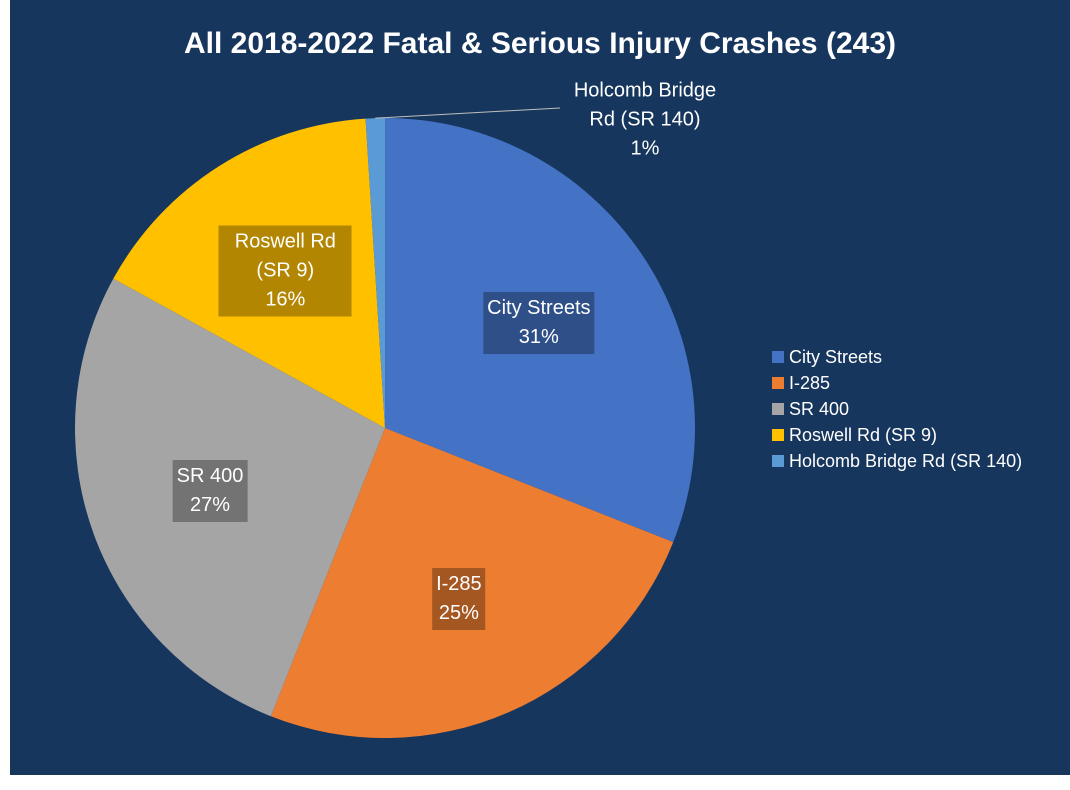  I want to click on data-label: Roswell Rd (SR 9) 16%, so click(285, 271).